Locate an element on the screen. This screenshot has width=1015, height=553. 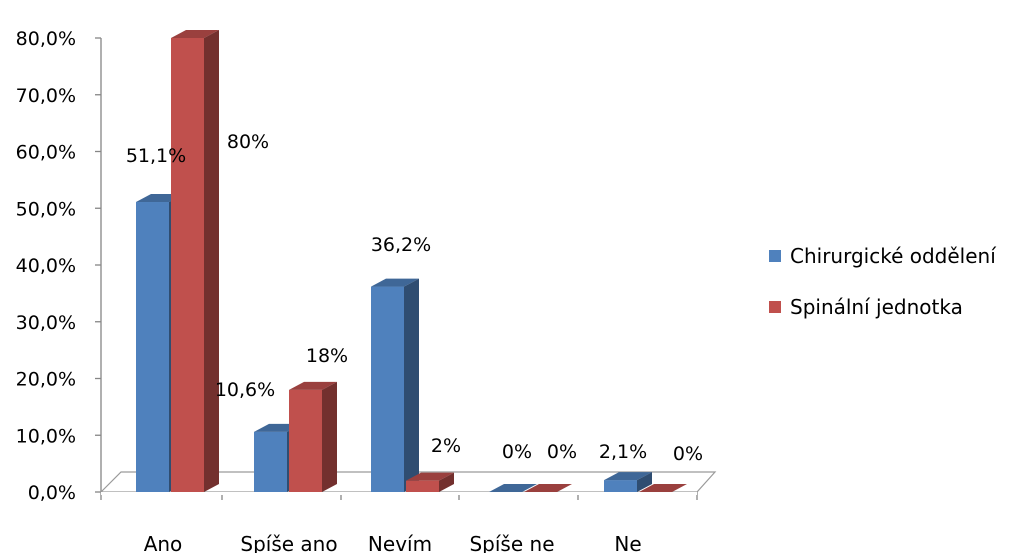
x-category-label: Ano is located at coordinates (163, 542).